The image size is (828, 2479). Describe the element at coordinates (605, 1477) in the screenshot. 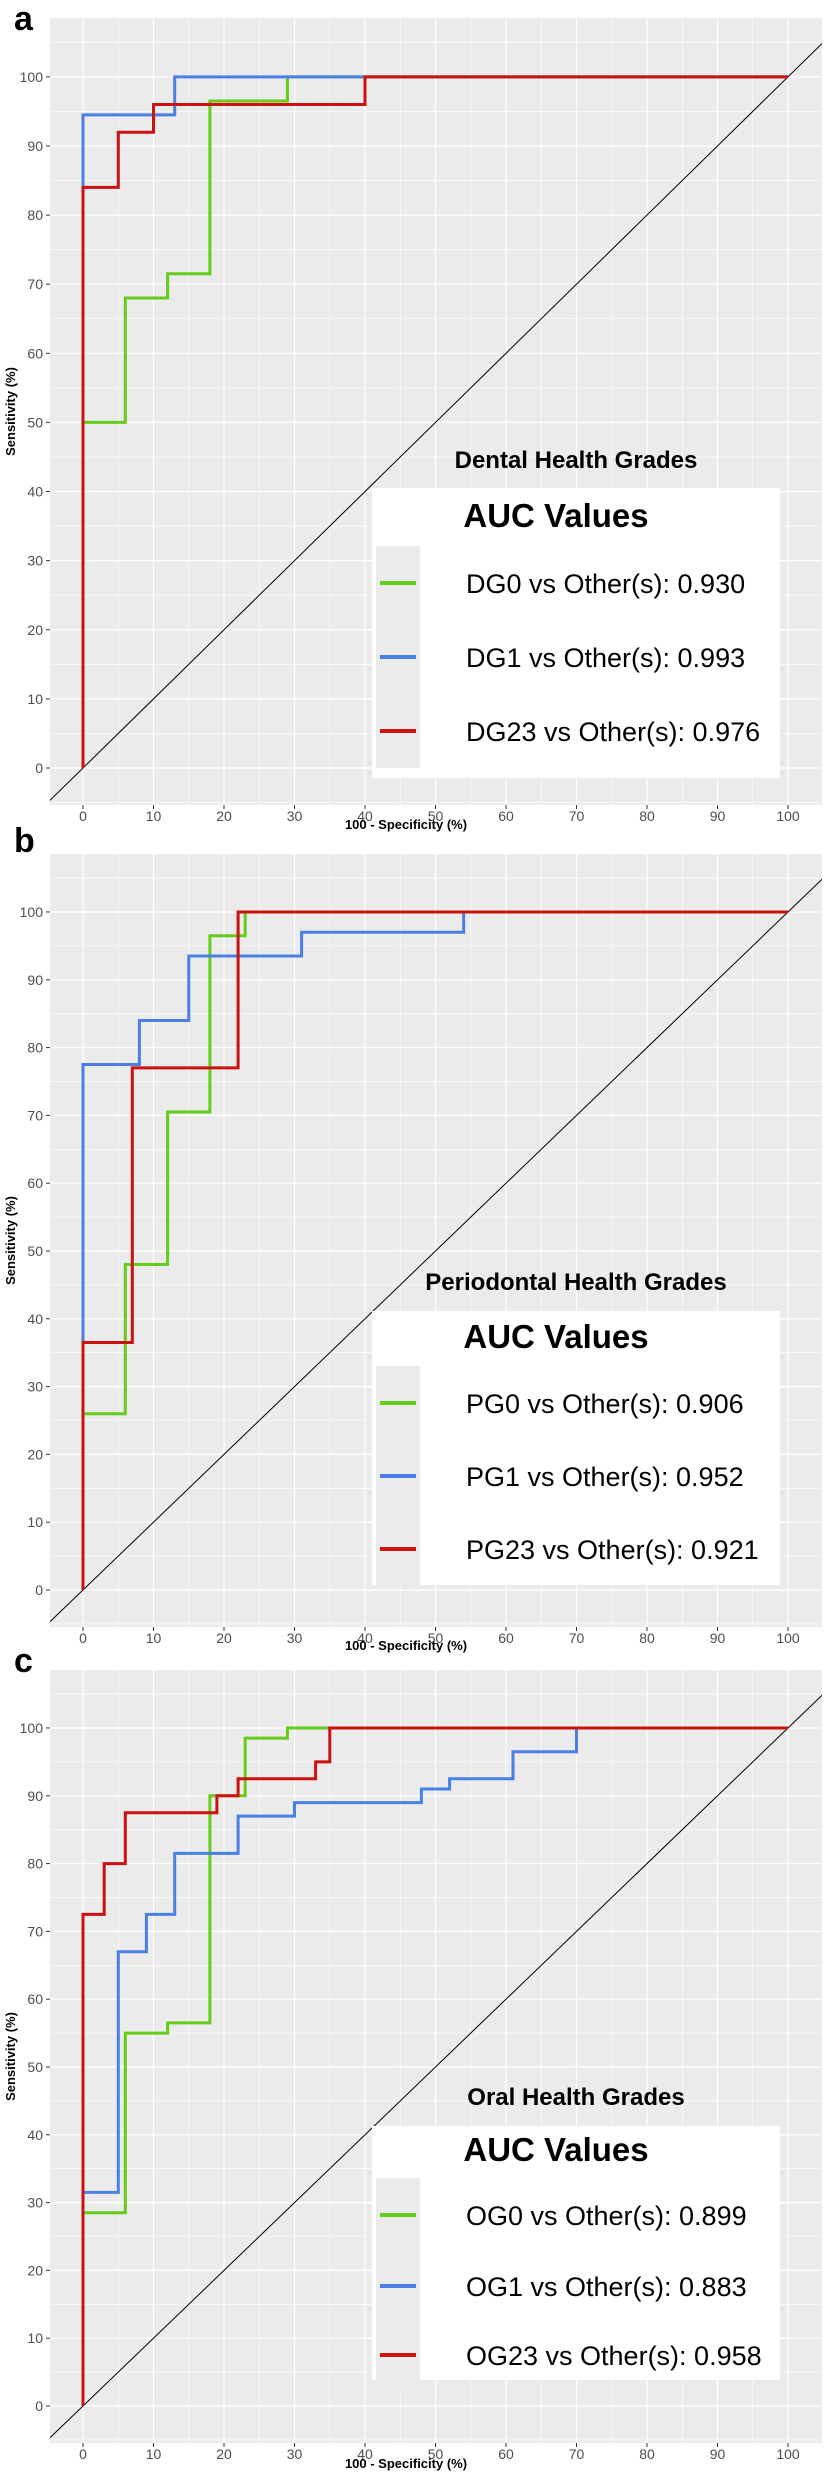

I see `legend-label-pg1: PG1 vs Other(s): 0.952` at that location.